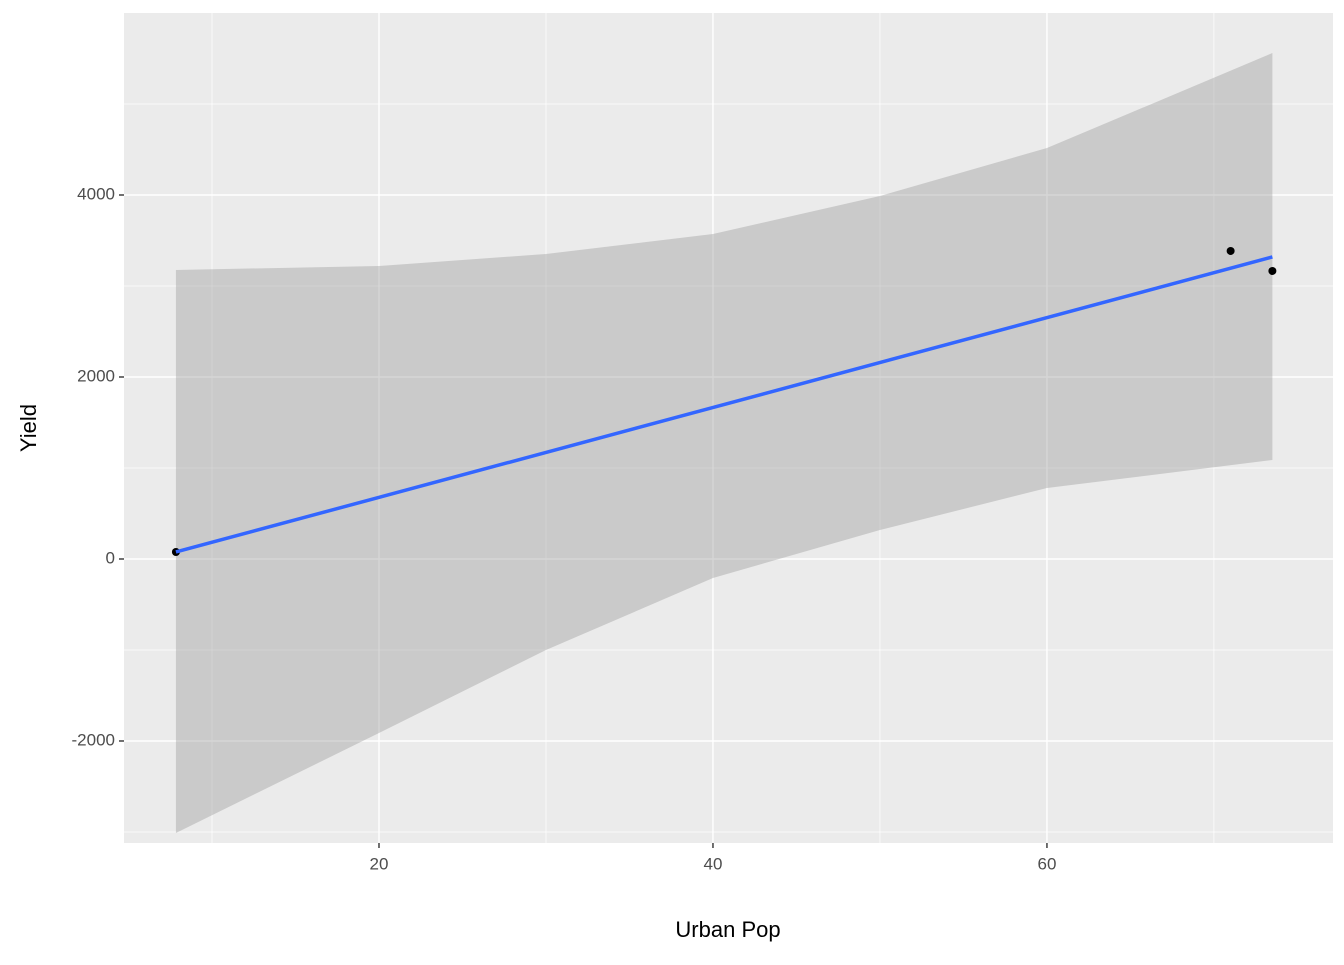 Image resolution: width=1344 pixels, height=965 pixels. I want to click on y-tick-label: 0, so click(110, 557).